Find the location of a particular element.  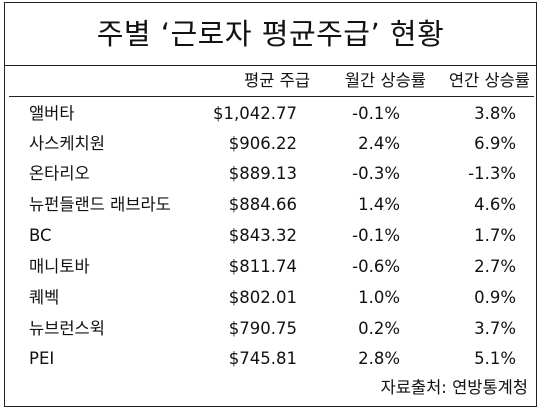

region-name: 사스케치원 is located at coordinates (67, 143).